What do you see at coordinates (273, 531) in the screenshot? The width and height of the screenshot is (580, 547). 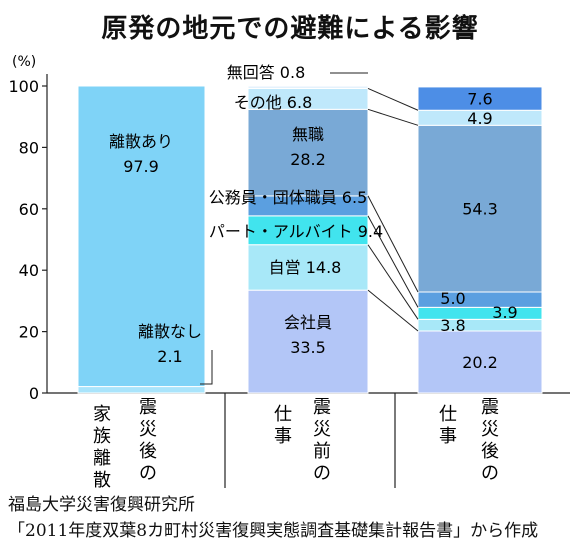 I see `source-line-2: 「2011年度双葉8カ町村災害復興実態調査基礎集計報告書」から作成` at bounding box center [273, 531].